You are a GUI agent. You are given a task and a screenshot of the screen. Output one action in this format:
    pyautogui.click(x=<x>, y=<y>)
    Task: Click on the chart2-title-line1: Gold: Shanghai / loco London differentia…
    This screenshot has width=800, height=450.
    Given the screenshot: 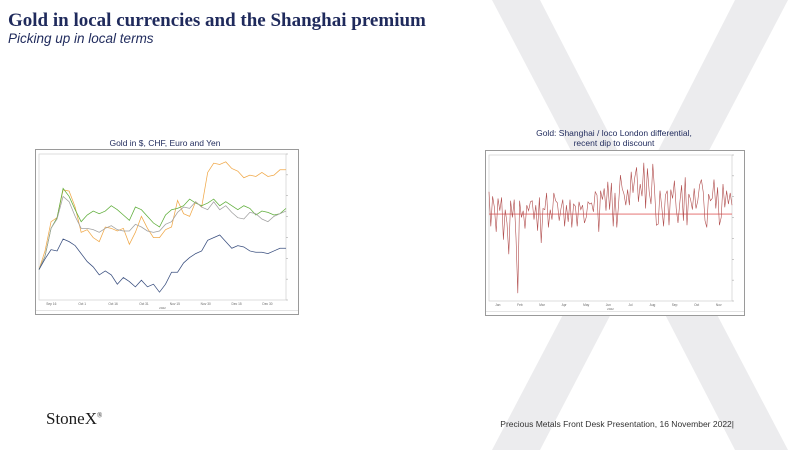 What is the action you would take?
    pyautogui.click(x=614, y=133)
    